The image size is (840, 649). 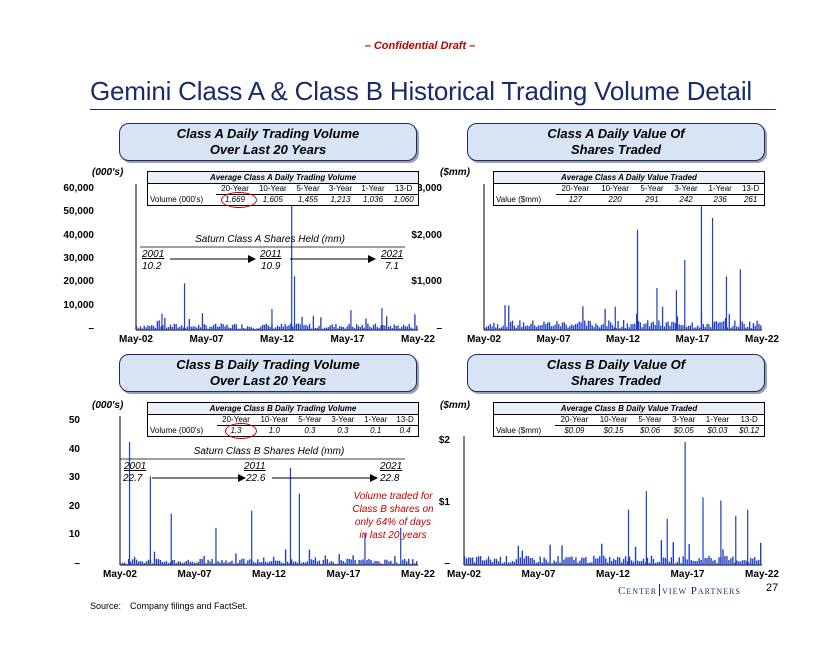 I want to click on held-b-value-2001: 22.7, so click(x=133, y=478).